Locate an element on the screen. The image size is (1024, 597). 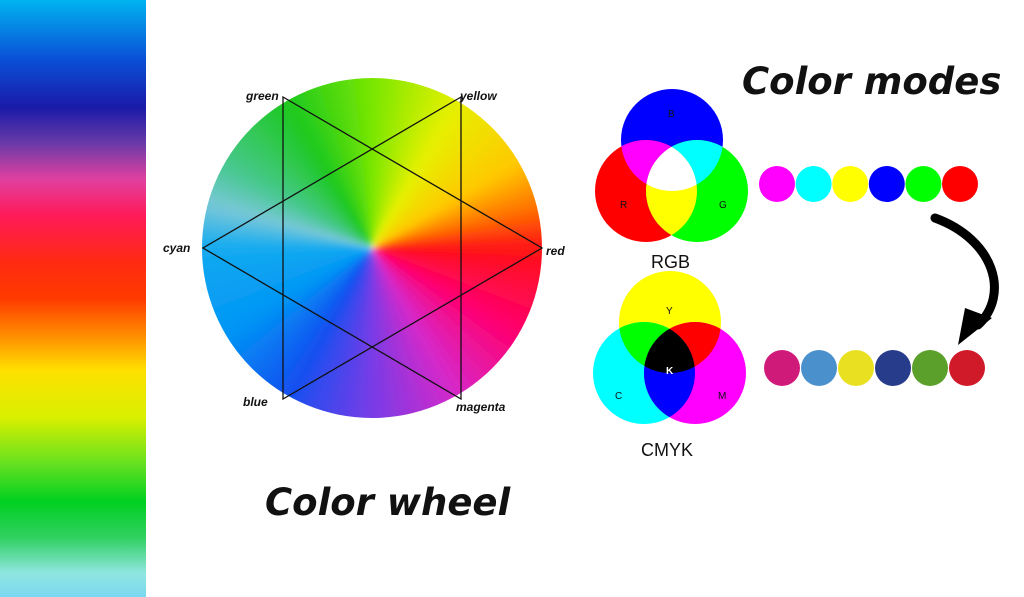
rgb-swatch-row is located at coordinates (868, 184).